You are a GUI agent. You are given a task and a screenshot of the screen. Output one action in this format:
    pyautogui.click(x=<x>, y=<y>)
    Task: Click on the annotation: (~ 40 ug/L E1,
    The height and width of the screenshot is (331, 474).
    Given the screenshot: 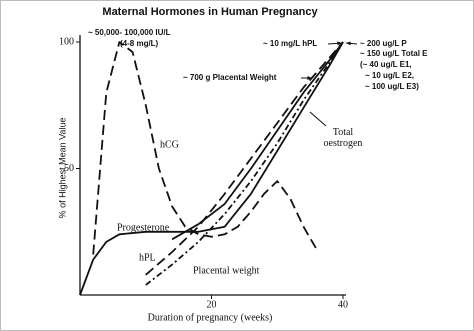 What is the action you would take?
    pyautogui.click(x=386, y=64)
    